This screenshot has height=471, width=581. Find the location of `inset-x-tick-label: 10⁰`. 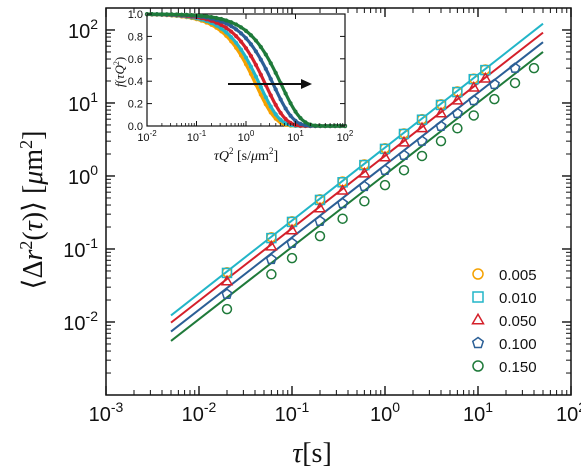

inset-x-tick-label: 10⁰ is located at coordinates (246, 136).